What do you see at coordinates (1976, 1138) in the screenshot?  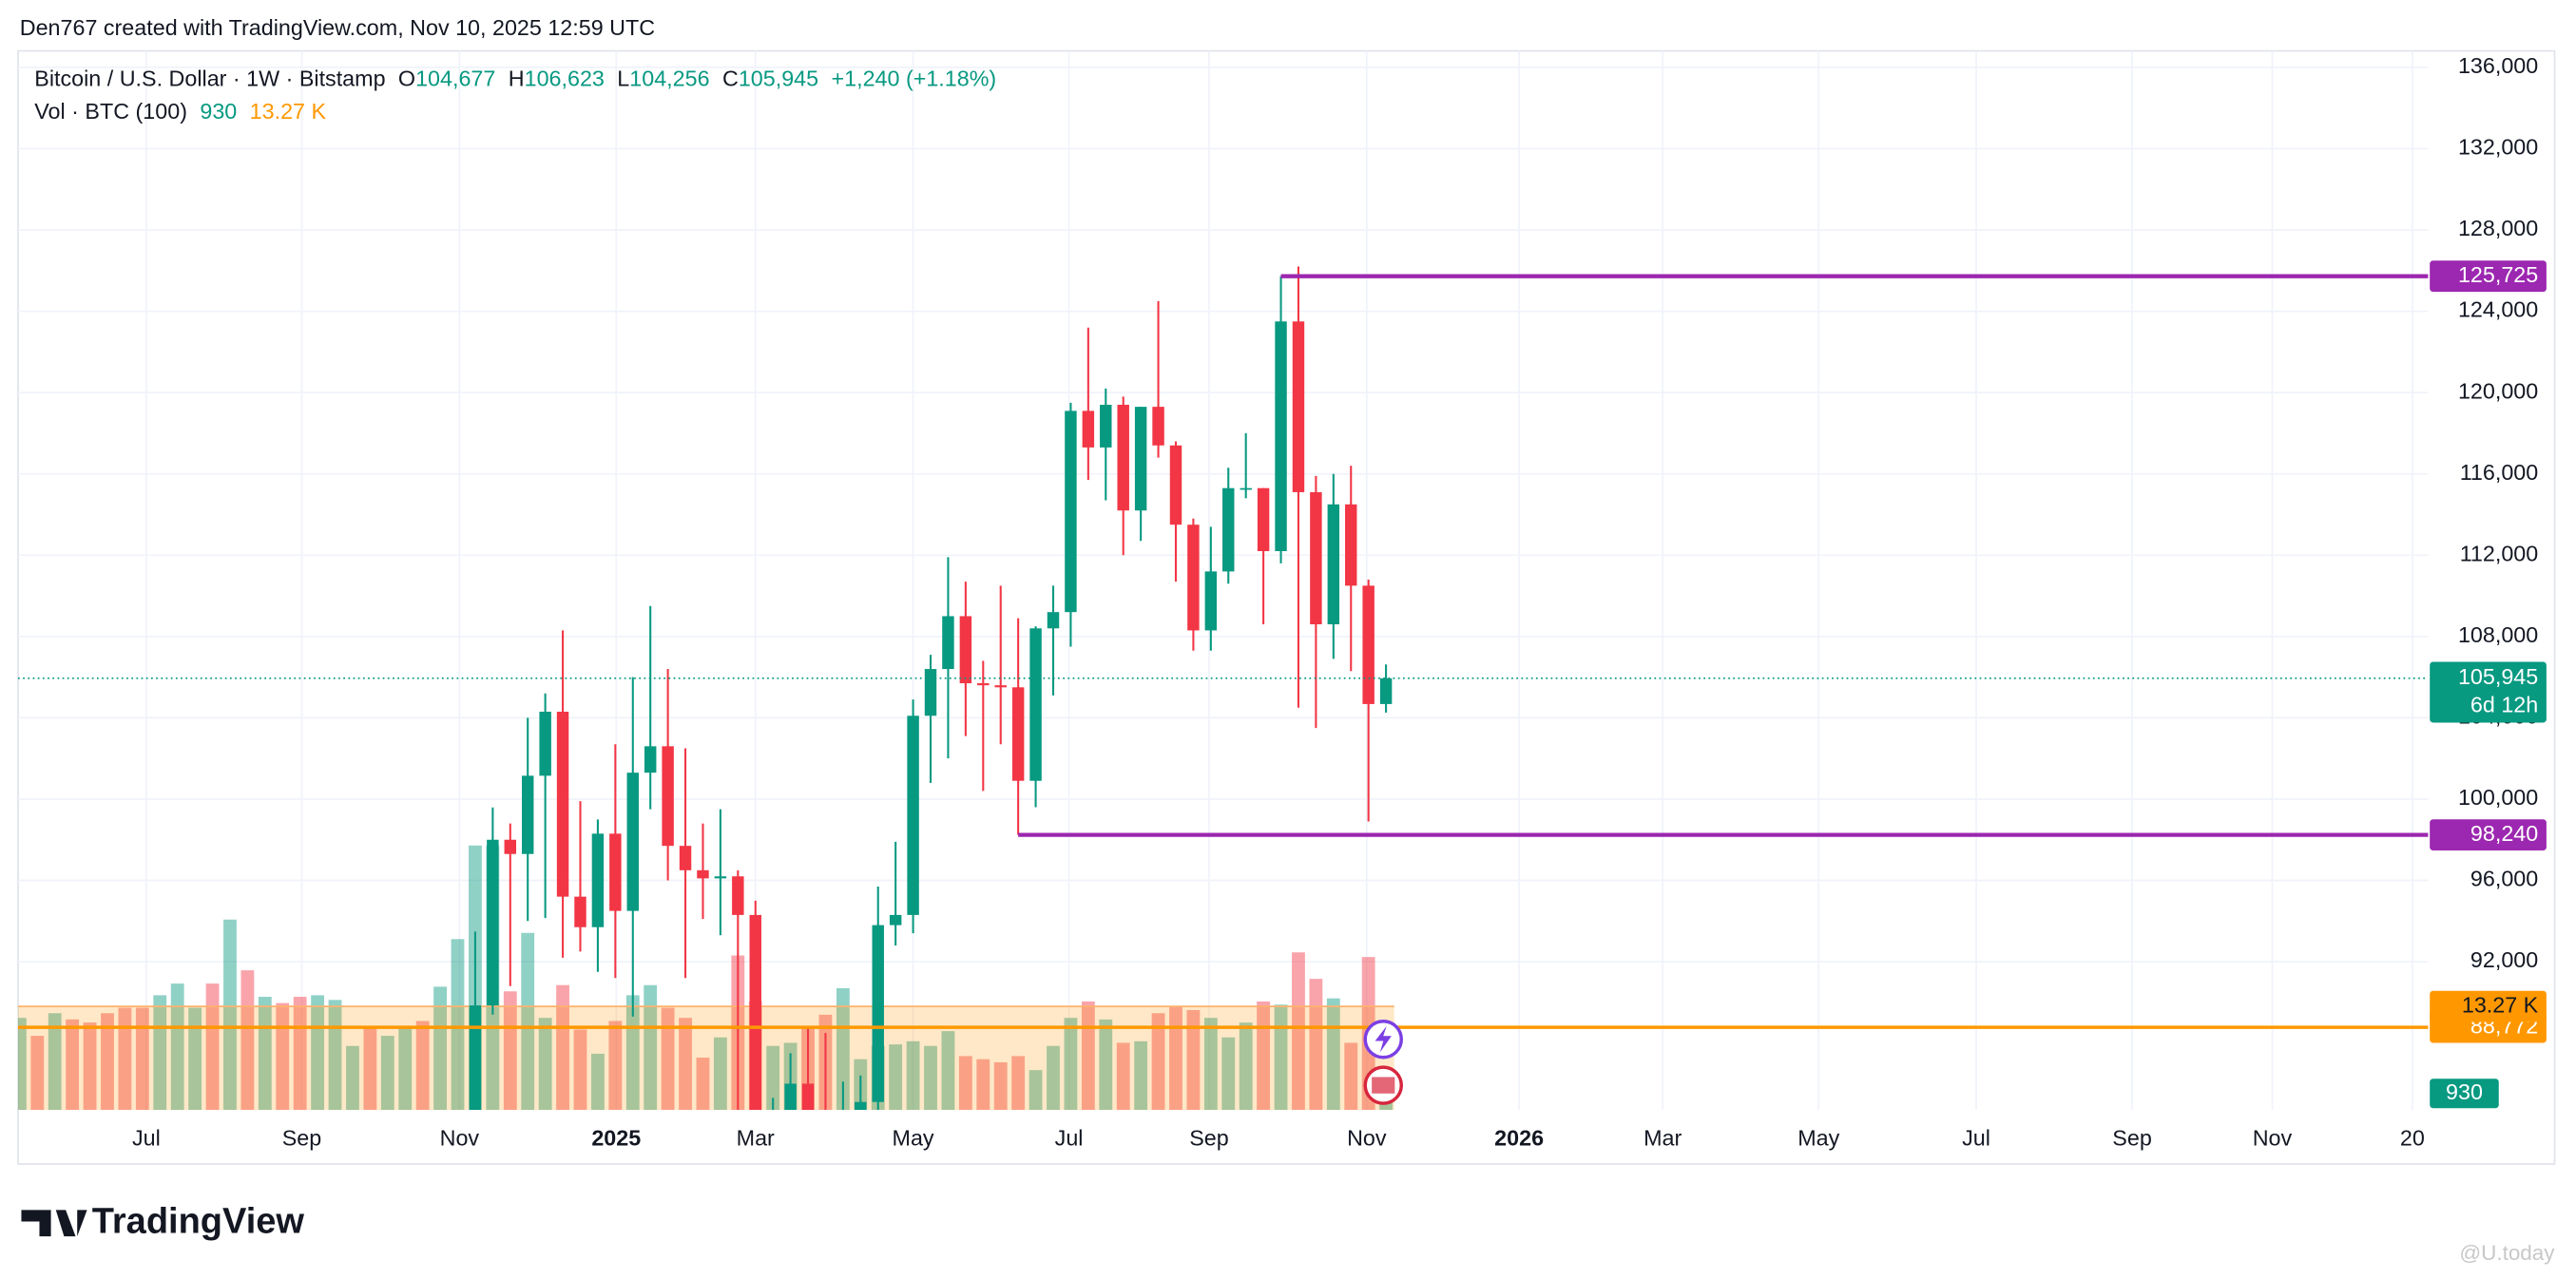 I see `x-tick-label: Jul` at bounding box center [1976, 1138].